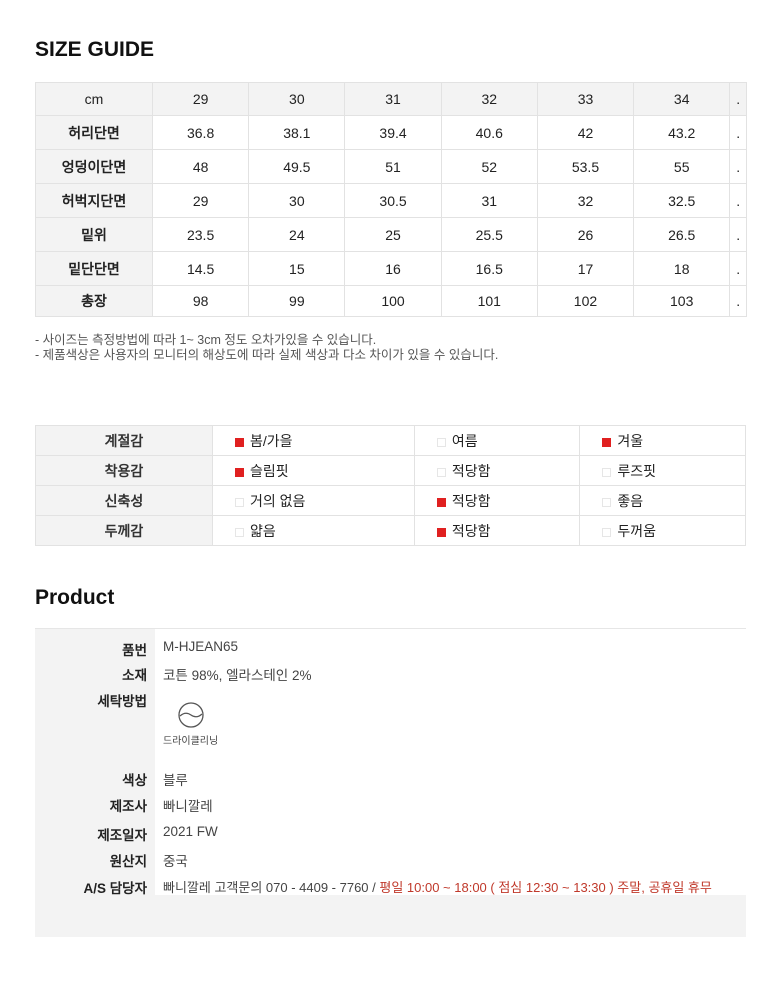 This screenshot has width=780, height=1001. What do you see at coordinates (263, 530) in the screenshot?
I see `option-text: 얇음` at bounding box center [263, 530].